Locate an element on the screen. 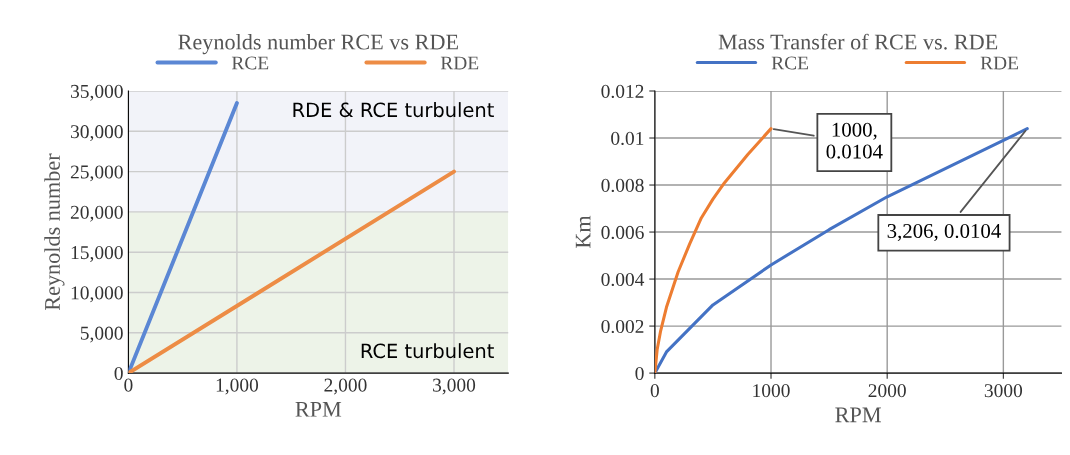 Image resolution: width=1070 pixels, height=455 pixels. annotation: 1000, 0.0104 is located at coordinates (854, 140).